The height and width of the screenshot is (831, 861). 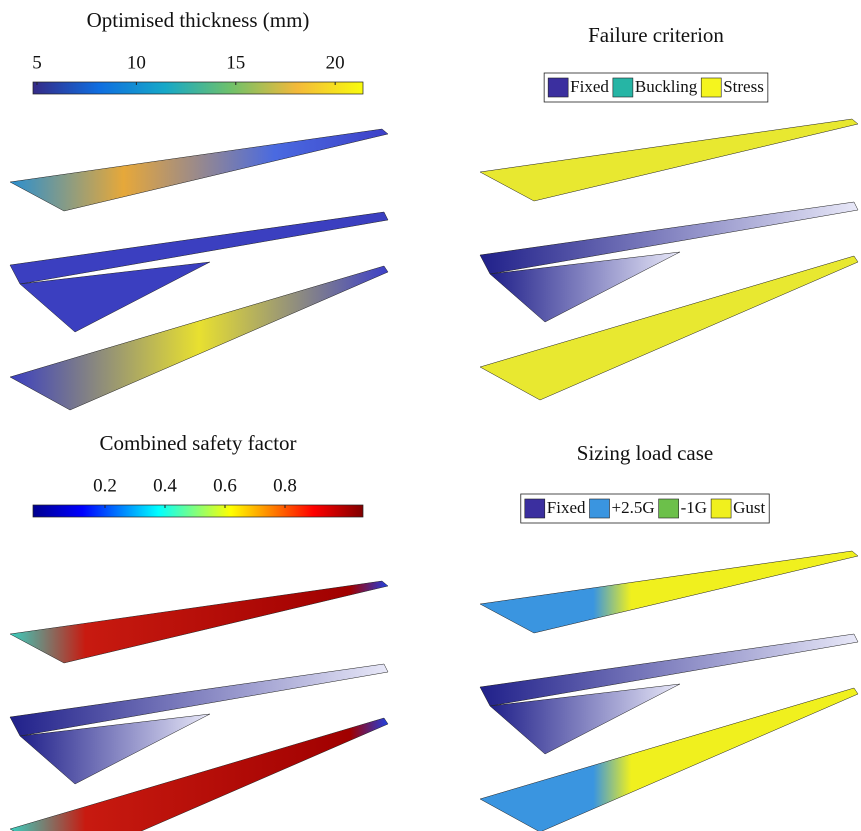 I want to click on legend-label: Buckling, so click(x=666, y=86).